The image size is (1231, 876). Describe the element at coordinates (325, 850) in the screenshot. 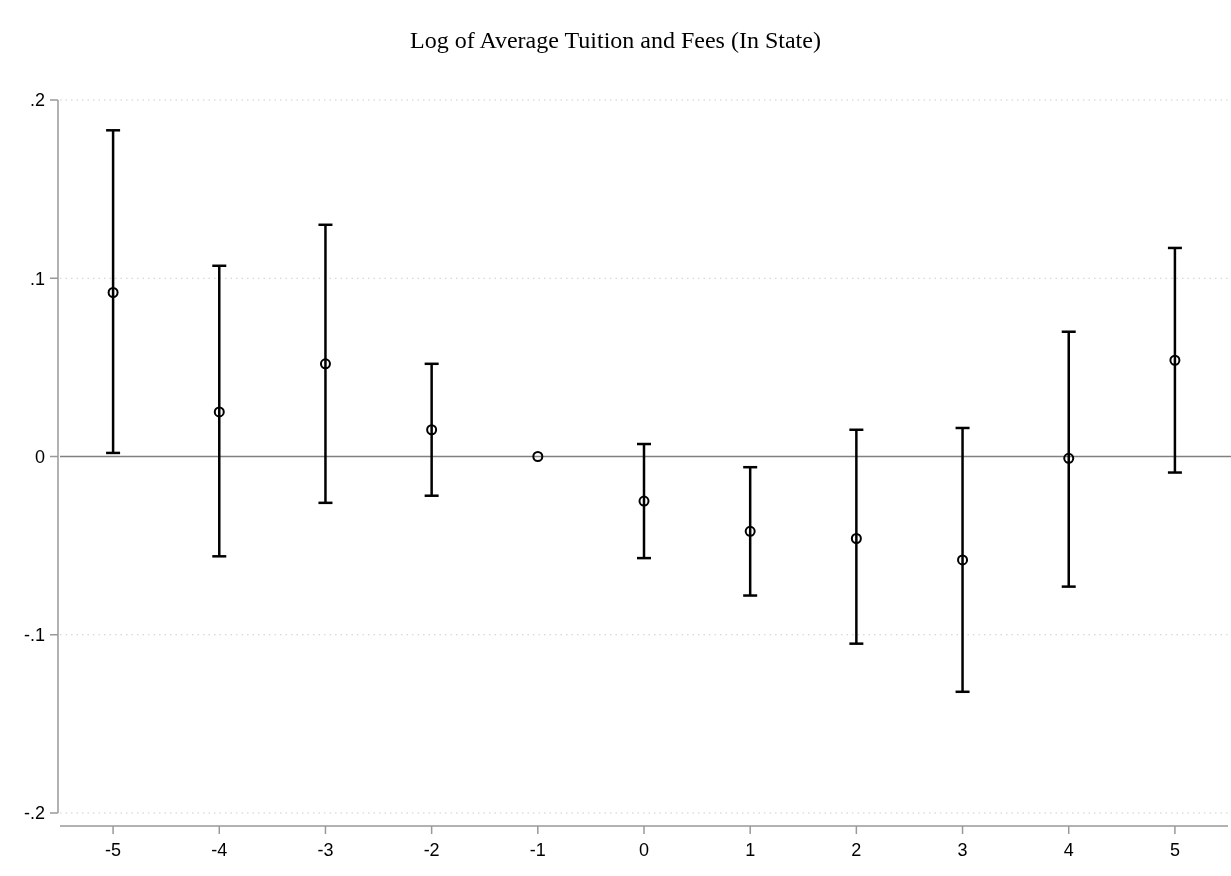

I see `x-tick-label: -3` at that location.